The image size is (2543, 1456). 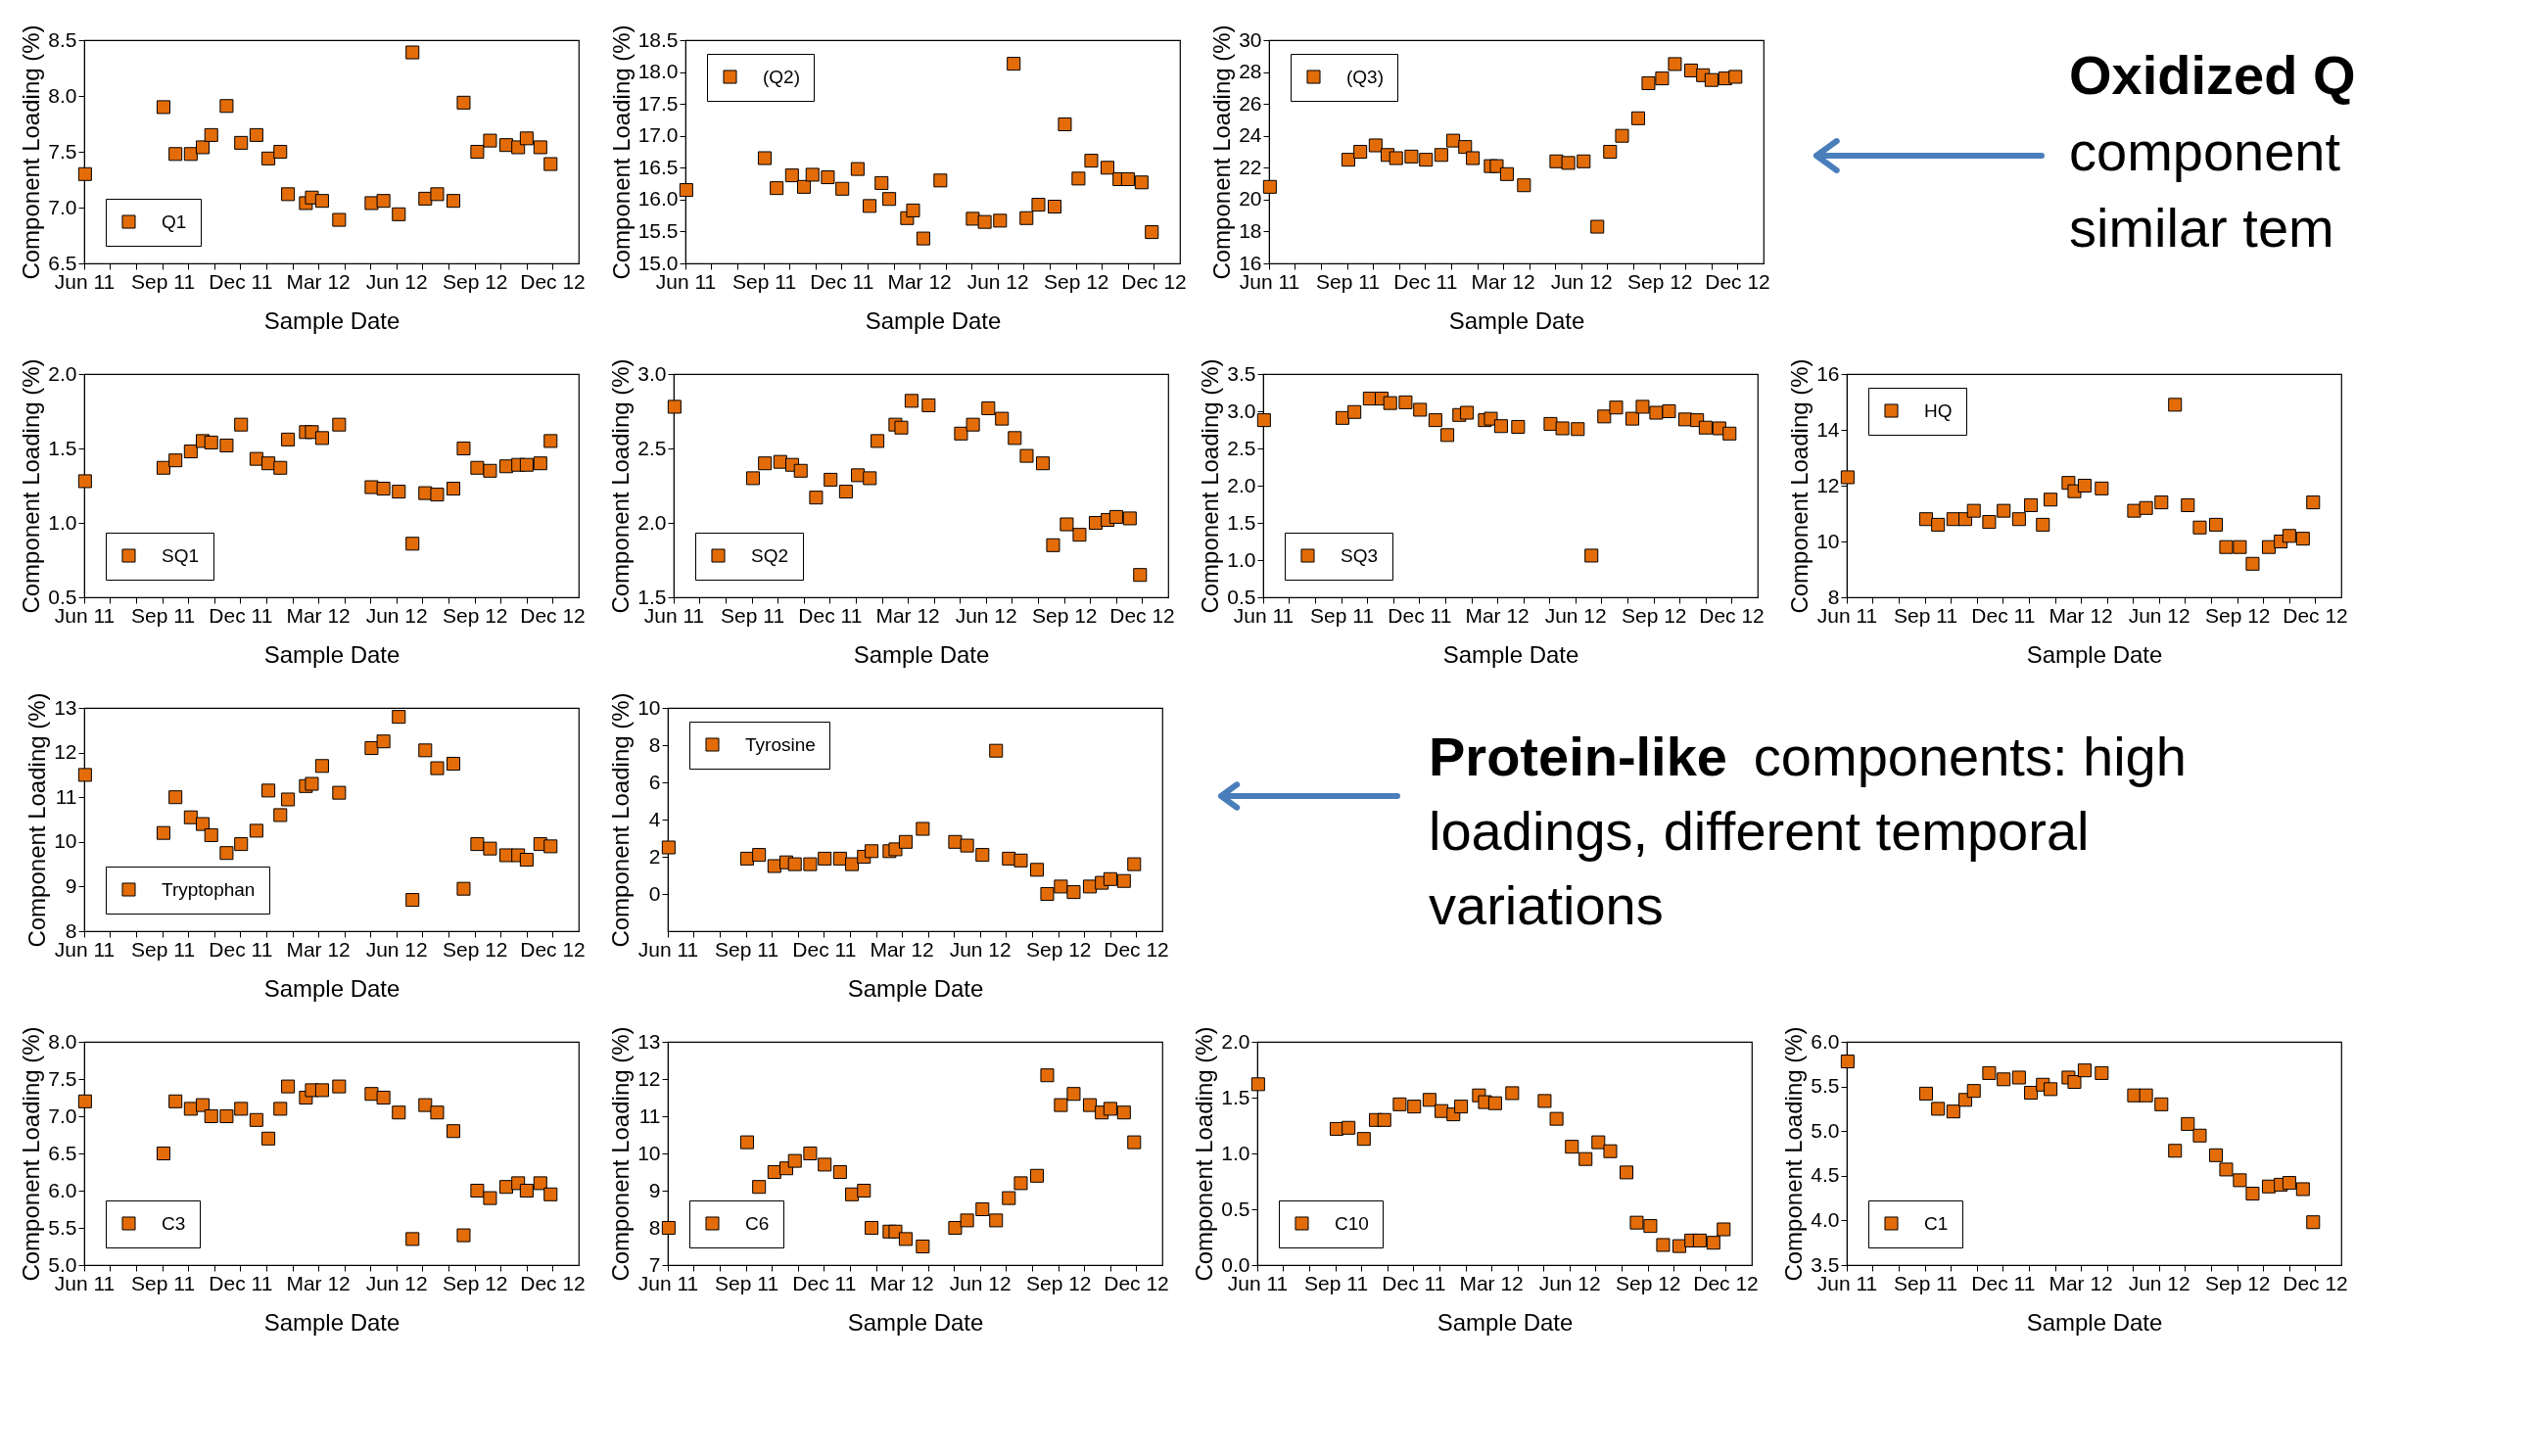 I want to click on y-tick-label: 6, so click(x=654, y=781).